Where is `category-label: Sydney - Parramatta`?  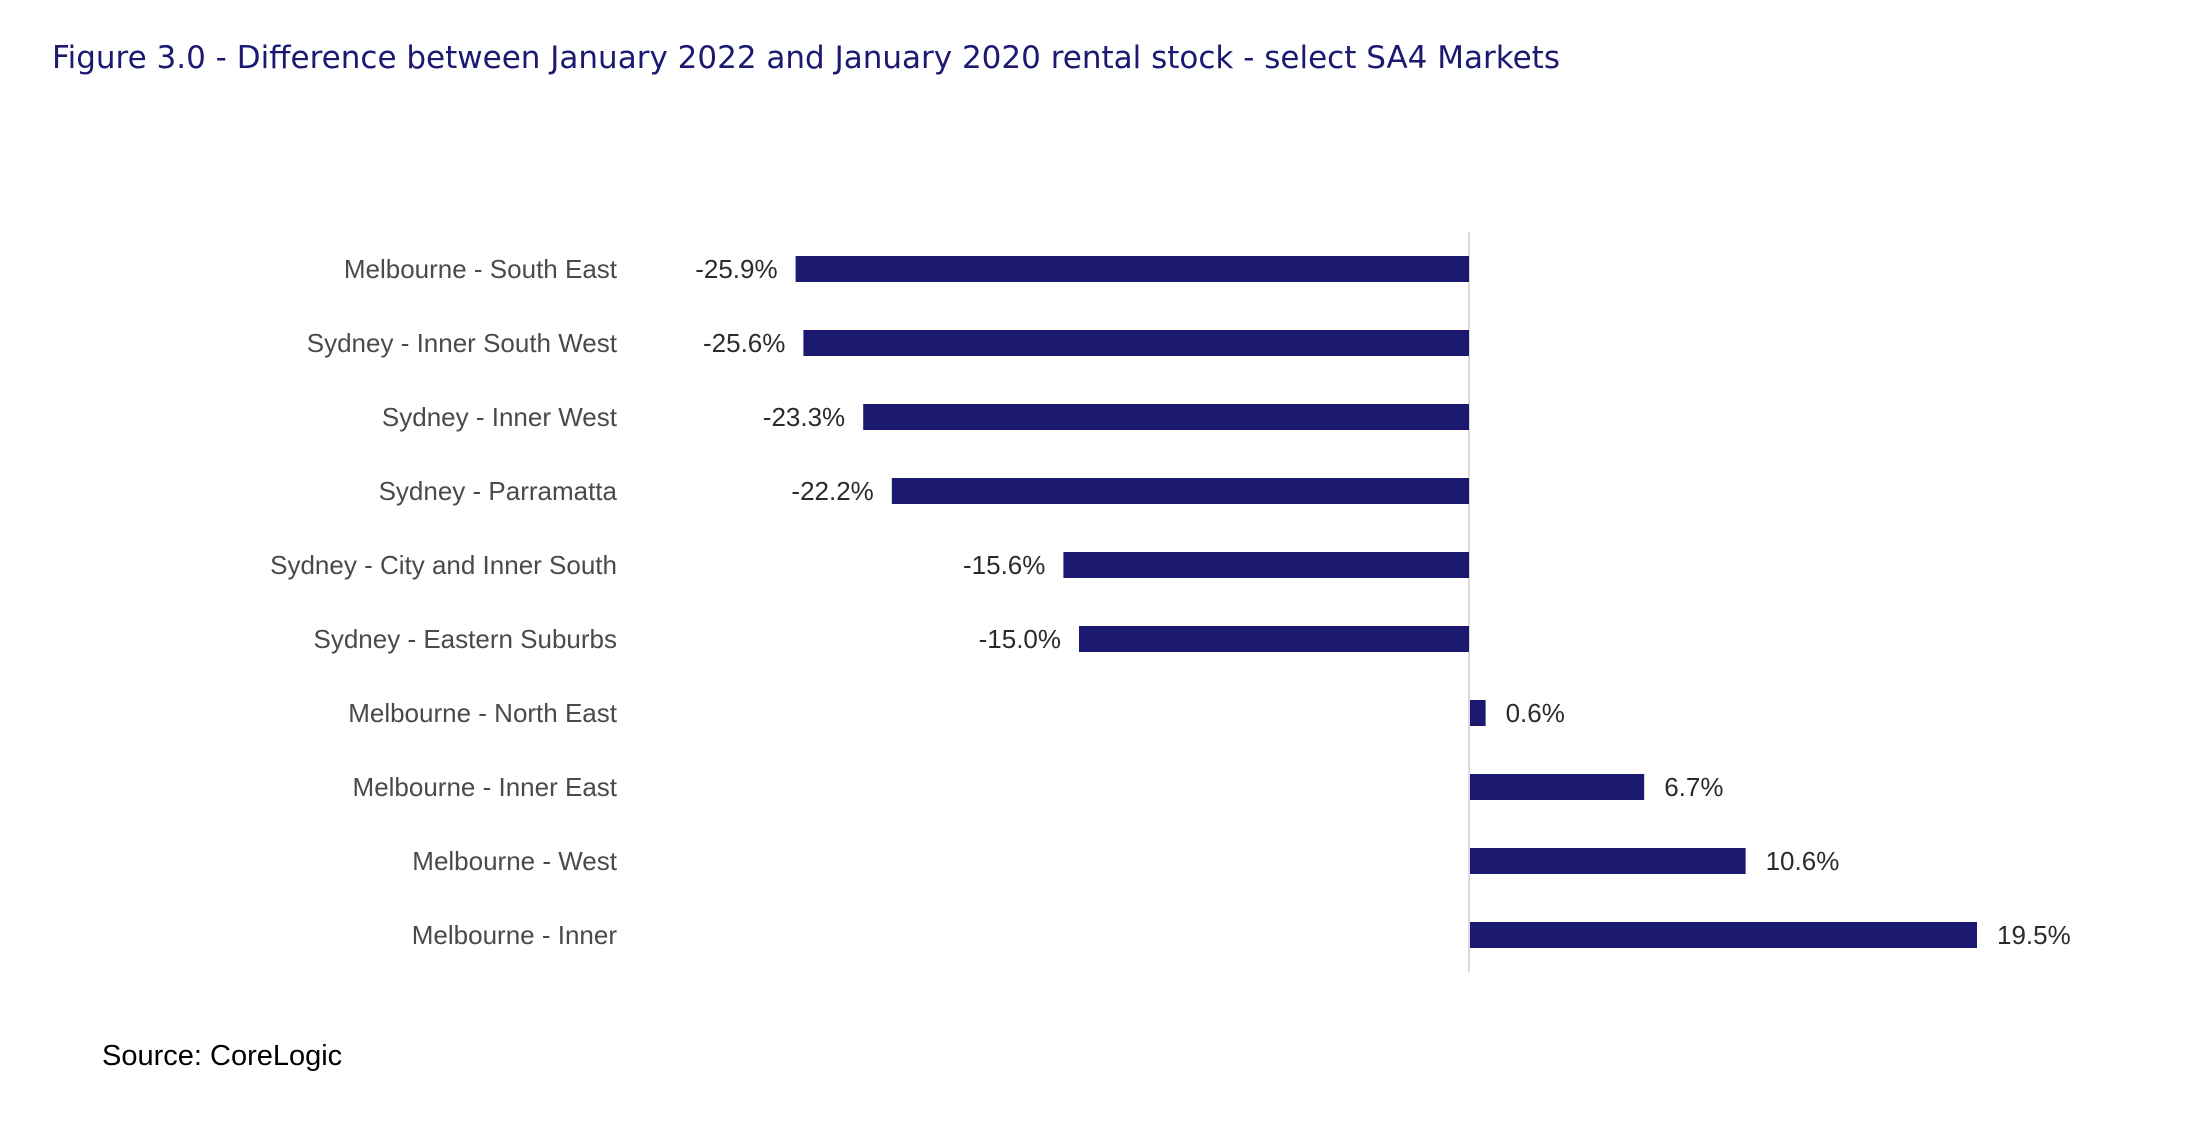 category-label: Sydney - Parramatta is located at coordinates (498, 491).